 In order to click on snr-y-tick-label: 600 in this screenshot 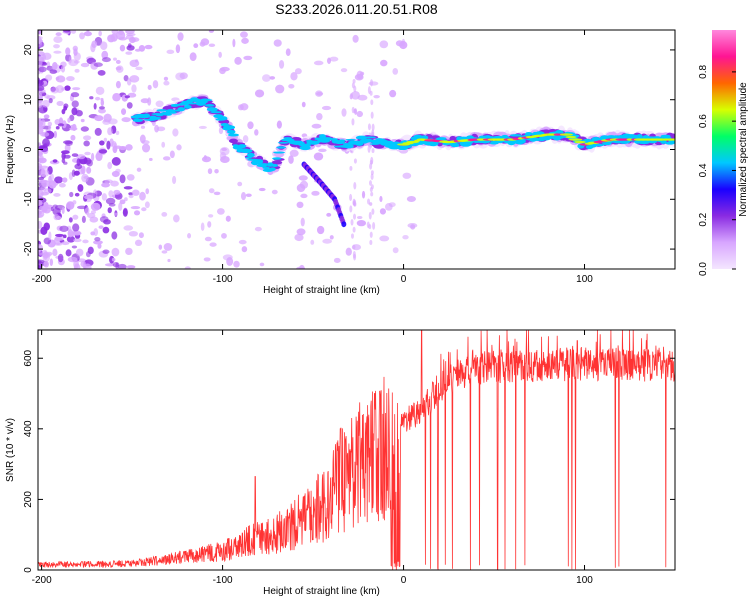, I will do `click(28, 357)`.